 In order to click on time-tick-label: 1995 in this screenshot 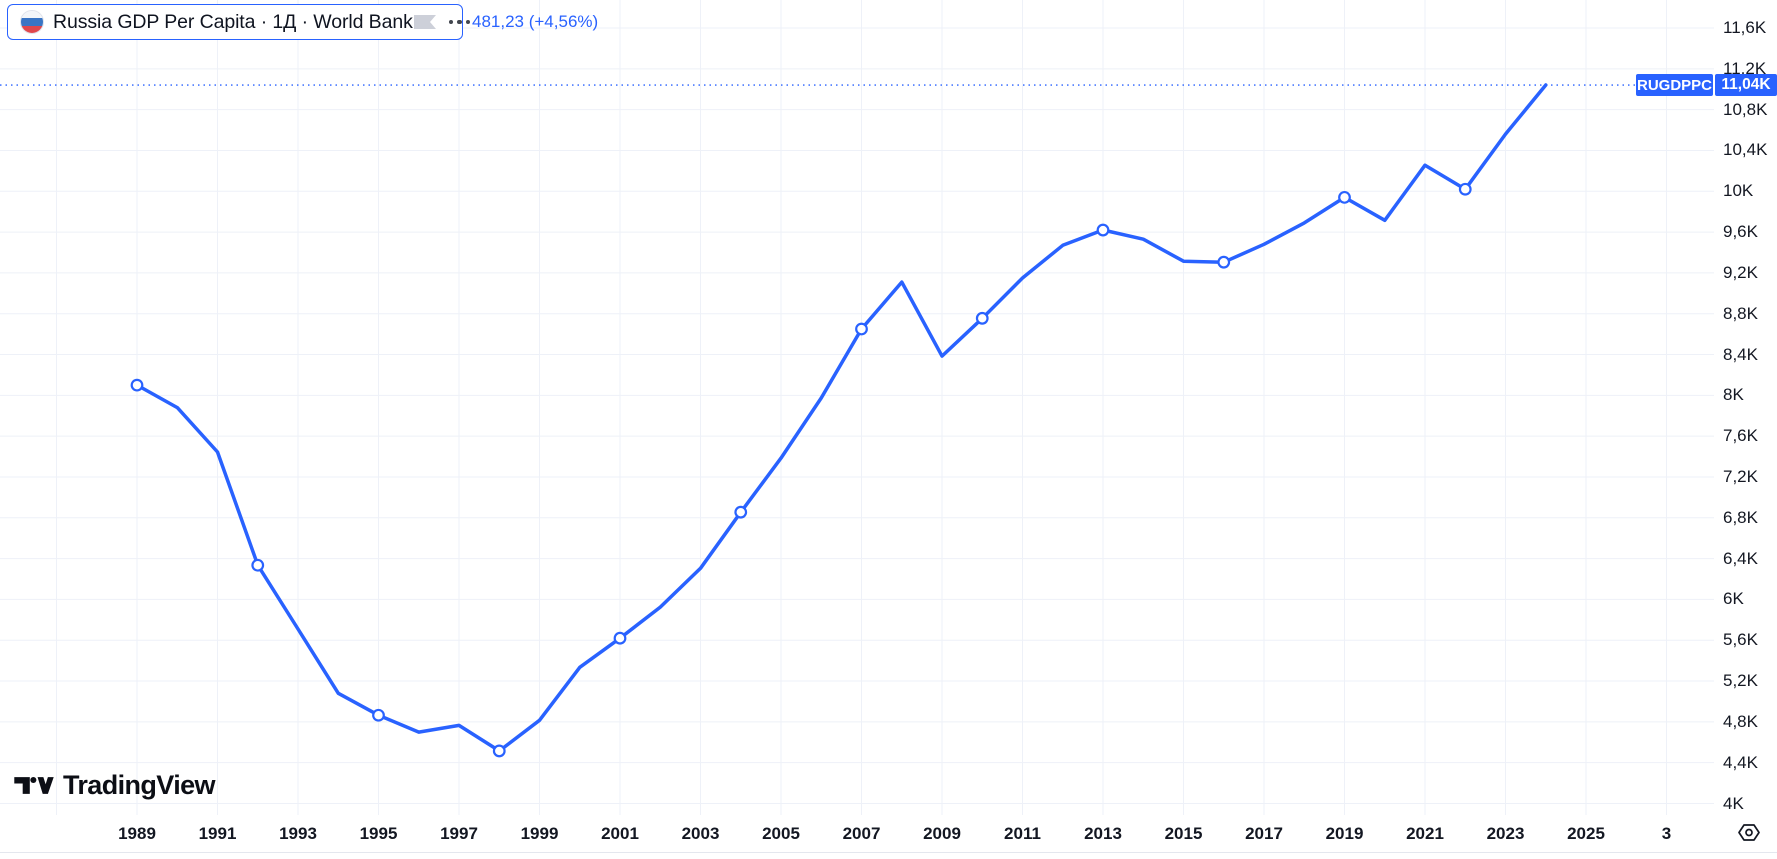, I will do `click(378, 833)`.